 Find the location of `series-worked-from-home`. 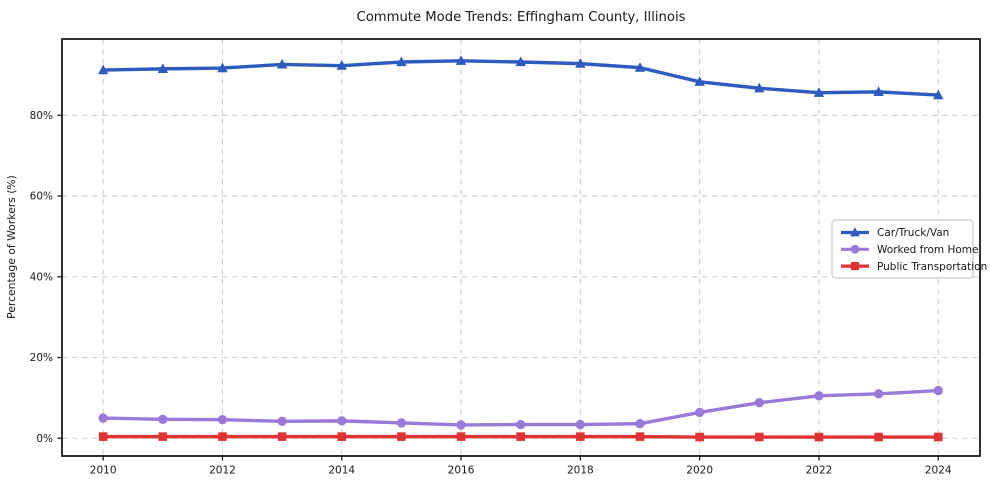

series-worked-from-home is located at coordinates (520, 407).